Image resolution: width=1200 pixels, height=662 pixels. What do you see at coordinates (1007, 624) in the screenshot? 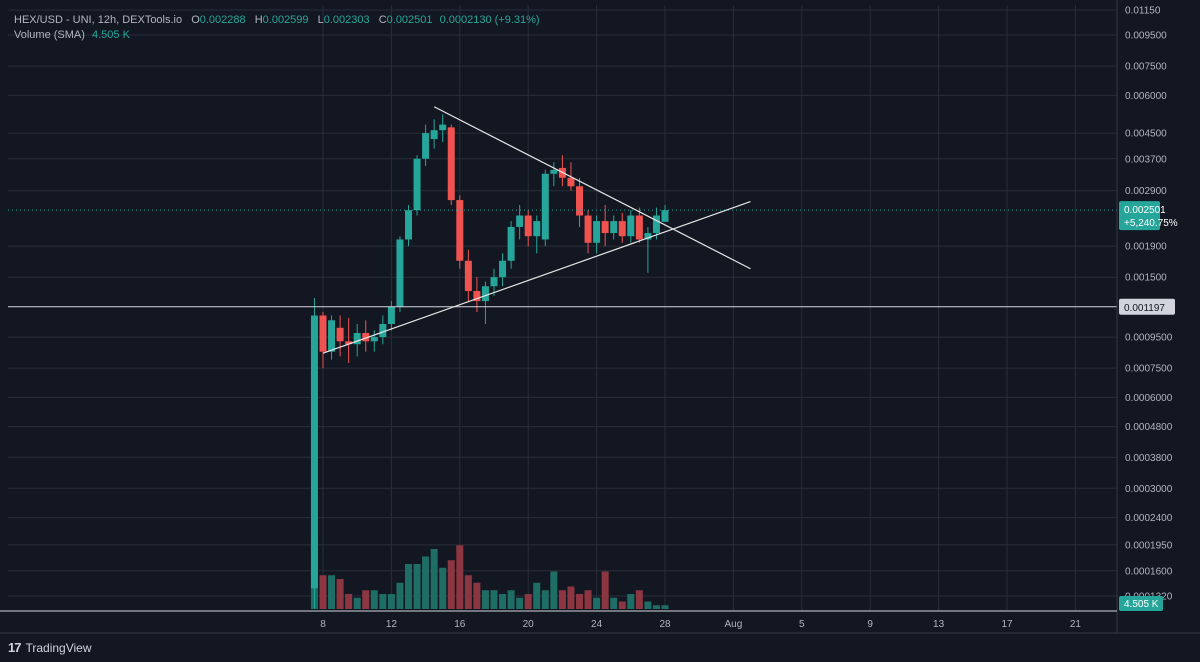
I see `x-tick-label: 17` at bounding box center [1007, 624].